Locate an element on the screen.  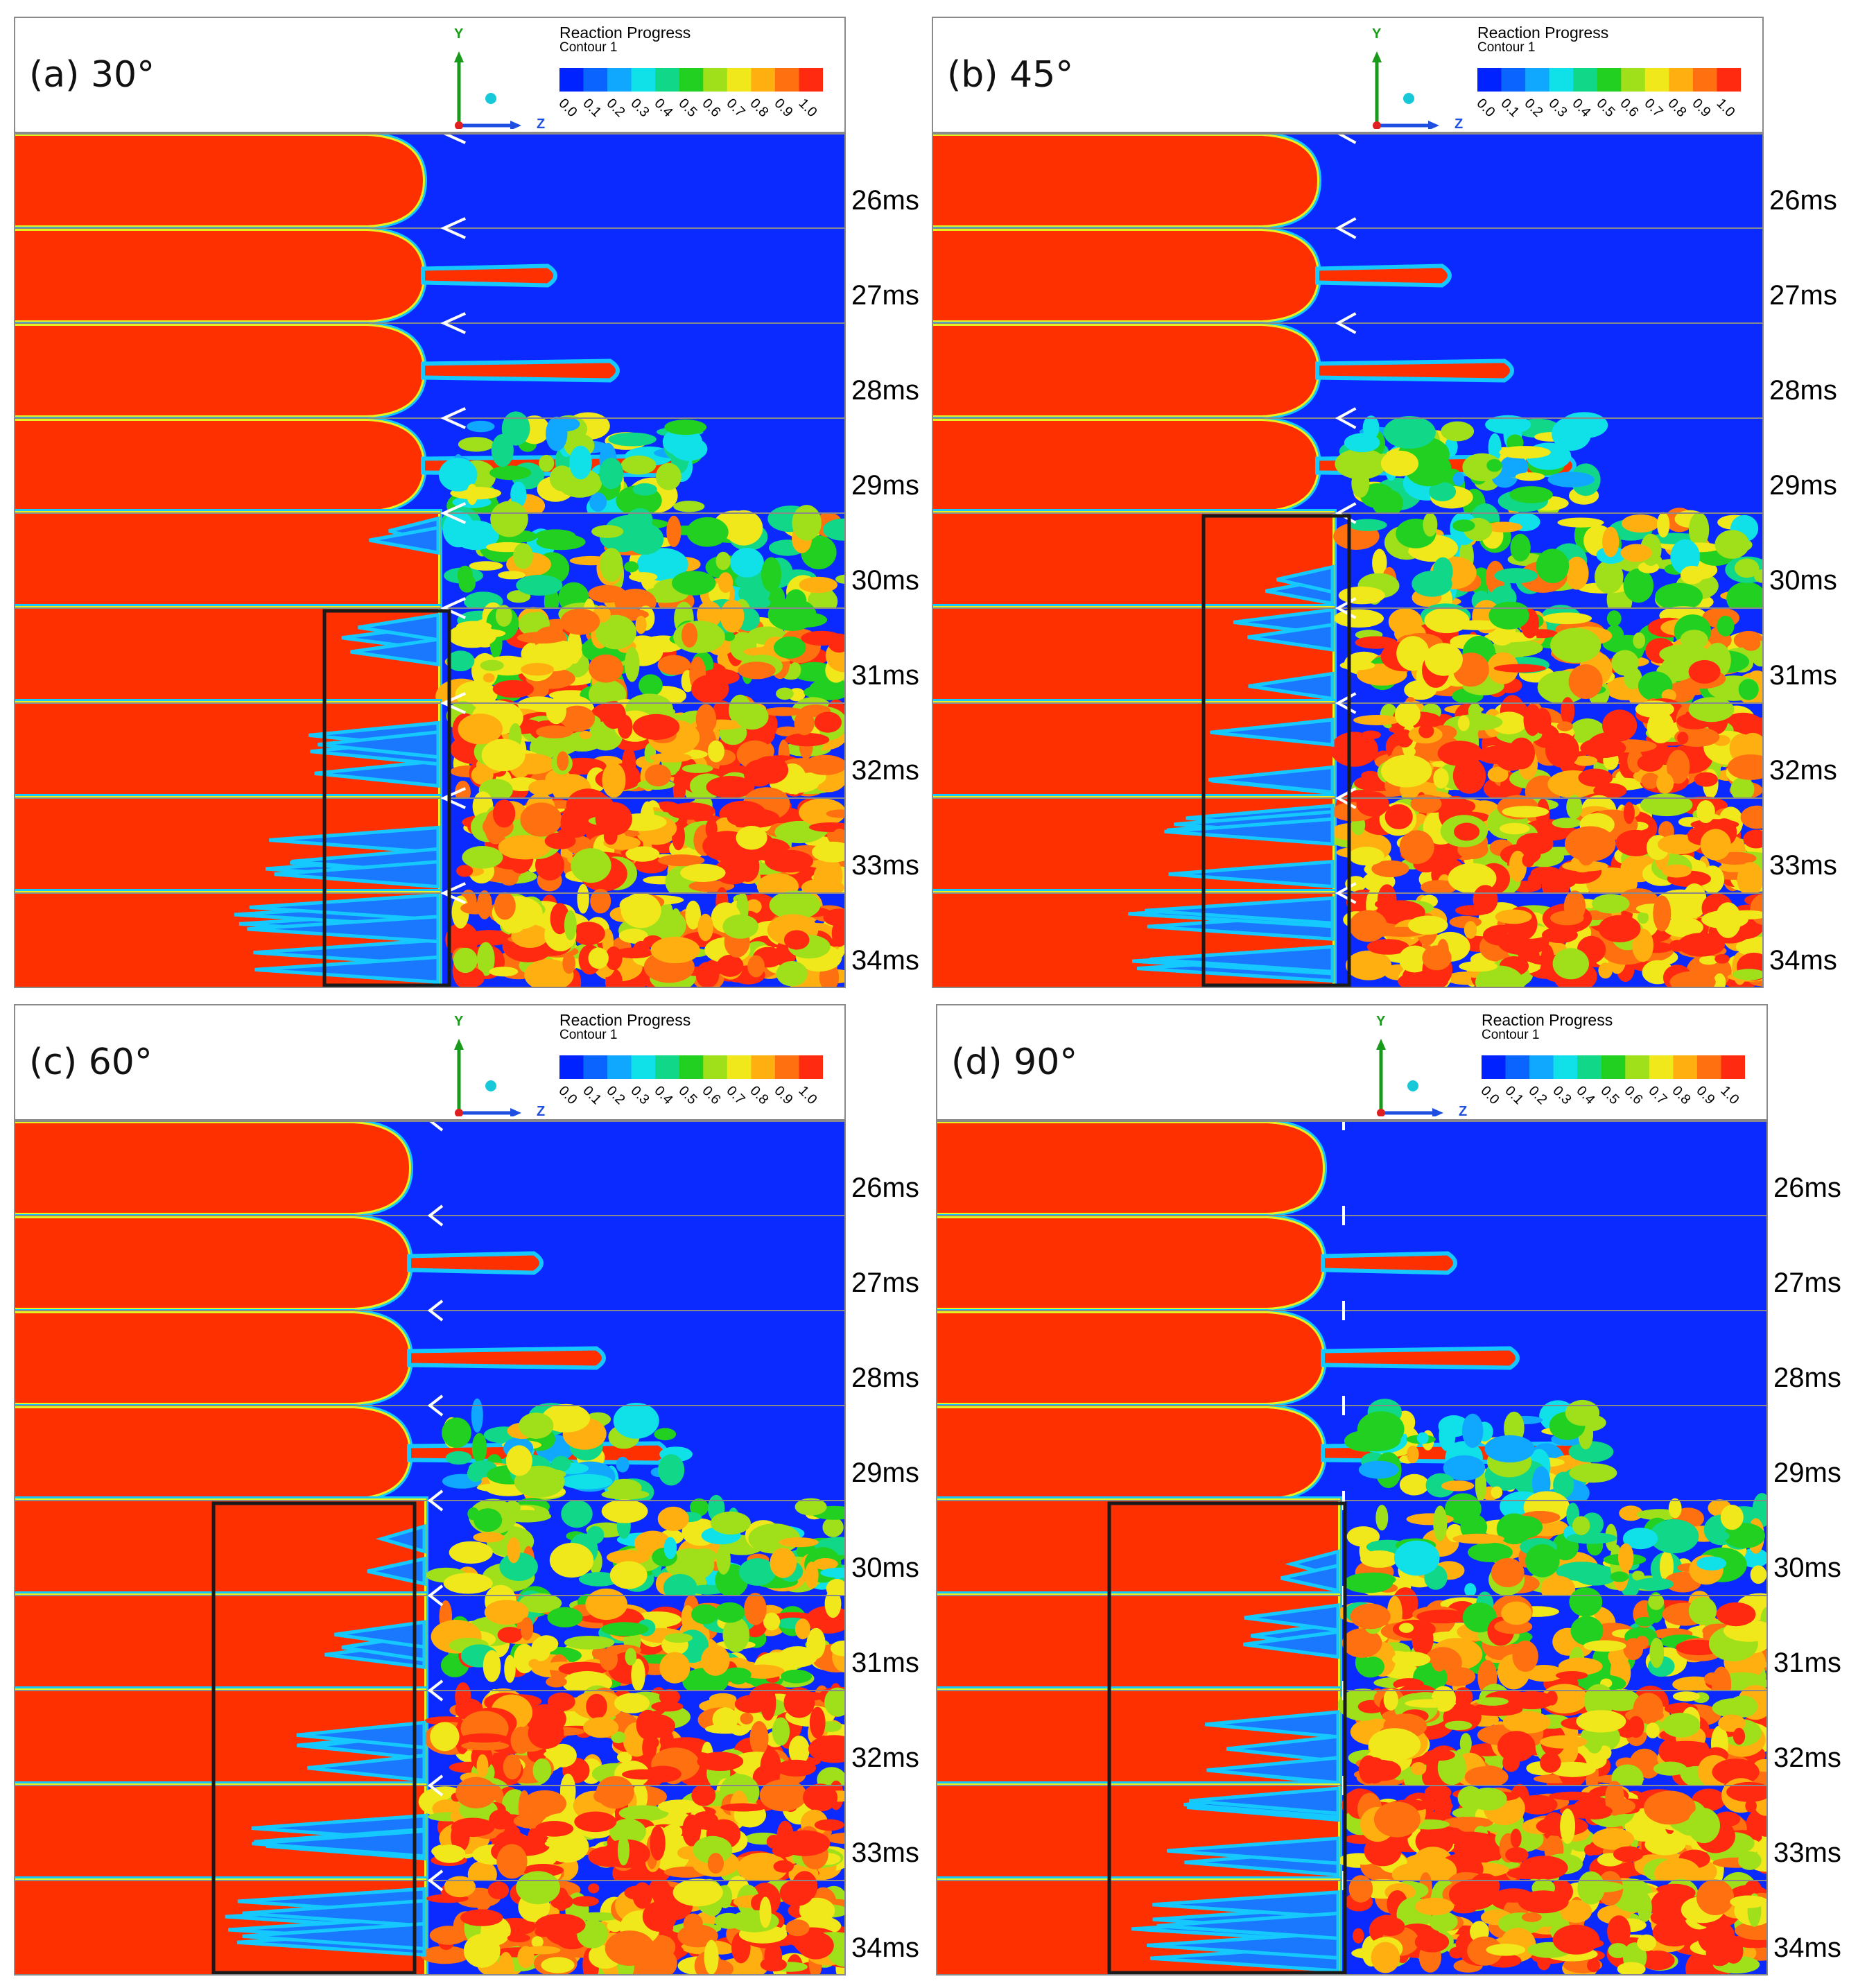
injector-mark is located at coordinates (453, 418).